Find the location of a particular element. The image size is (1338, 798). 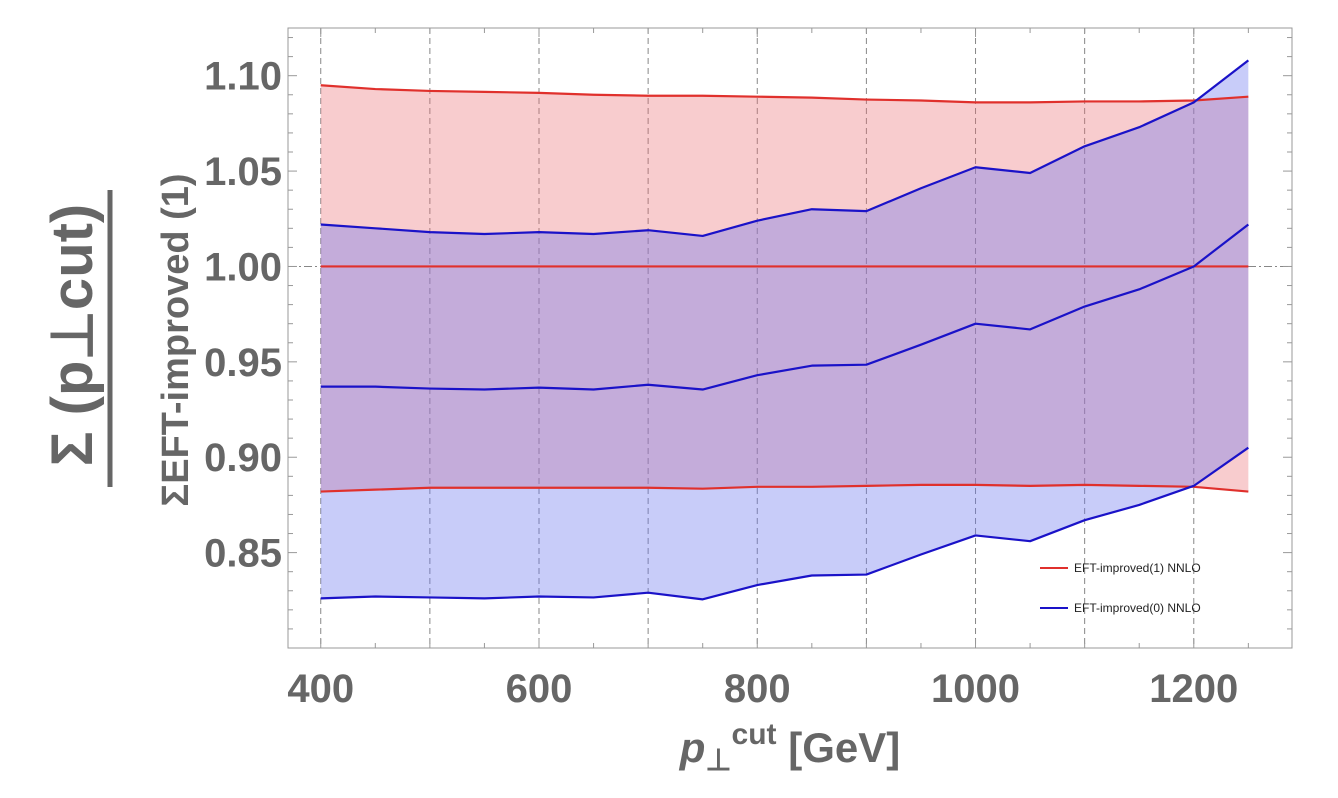

x-tick-label: 800 is located at coordinates (757, 689).